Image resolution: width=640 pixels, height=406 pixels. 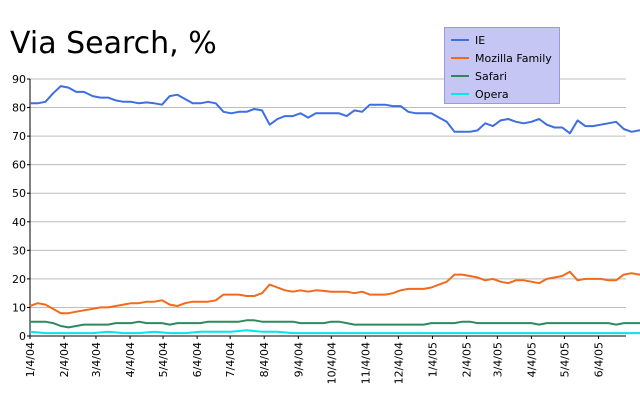 I want to click on y-tick-label: 20, so click(x=19, y=279).